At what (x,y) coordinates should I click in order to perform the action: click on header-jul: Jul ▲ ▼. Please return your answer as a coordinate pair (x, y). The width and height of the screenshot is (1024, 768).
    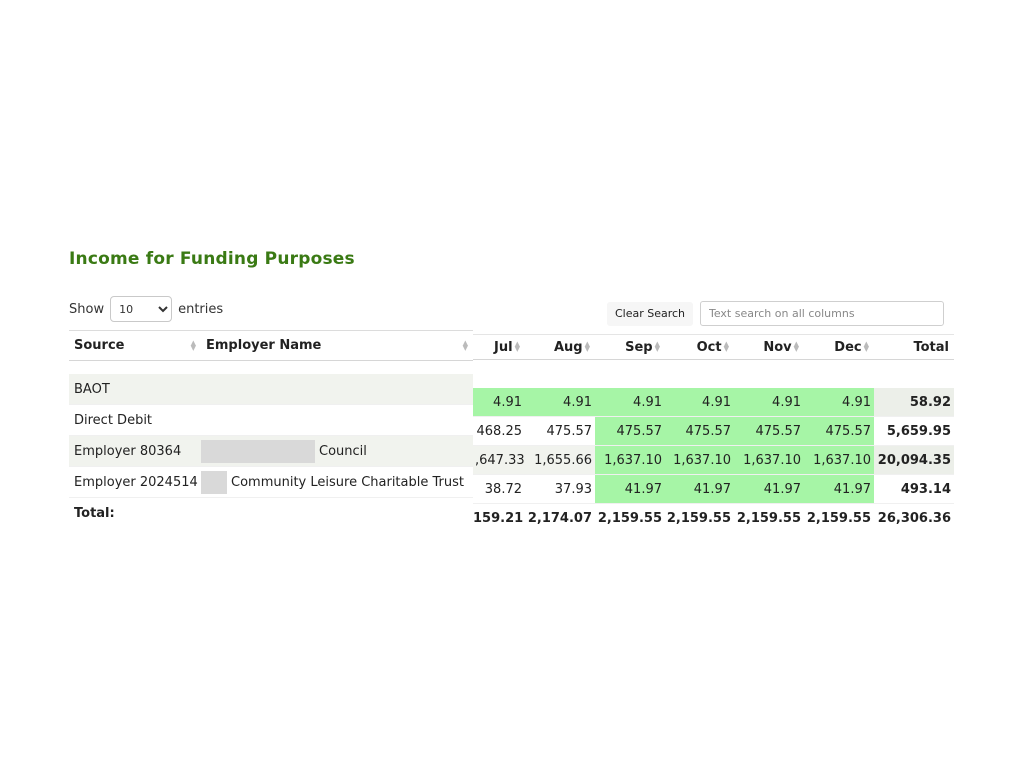
    Looking at the image, I should click on (499, 347).